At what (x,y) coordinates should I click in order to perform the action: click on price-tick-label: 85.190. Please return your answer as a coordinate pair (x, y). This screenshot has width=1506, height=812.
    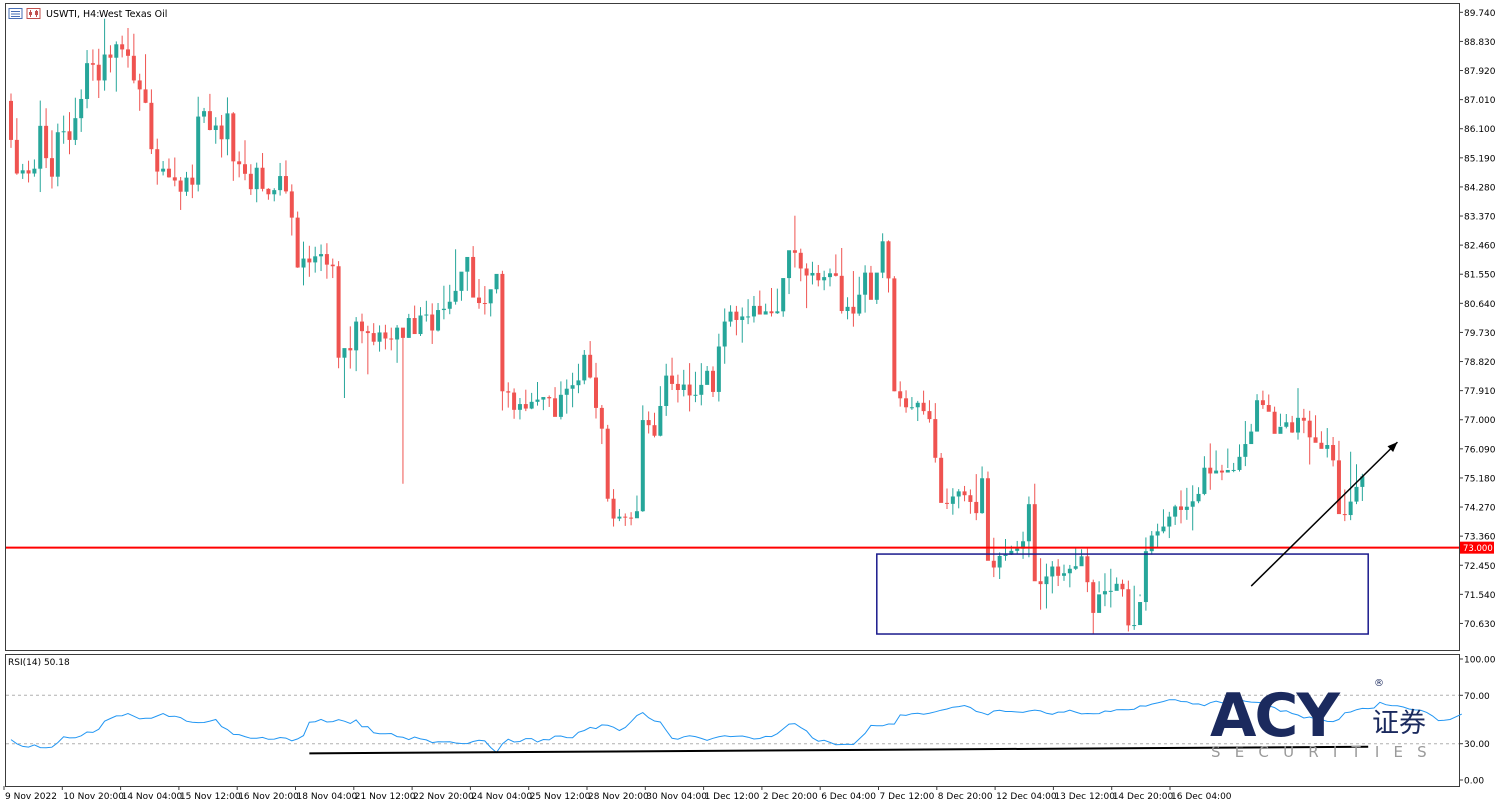
    Looking at the image, I should click on (1480, 159).